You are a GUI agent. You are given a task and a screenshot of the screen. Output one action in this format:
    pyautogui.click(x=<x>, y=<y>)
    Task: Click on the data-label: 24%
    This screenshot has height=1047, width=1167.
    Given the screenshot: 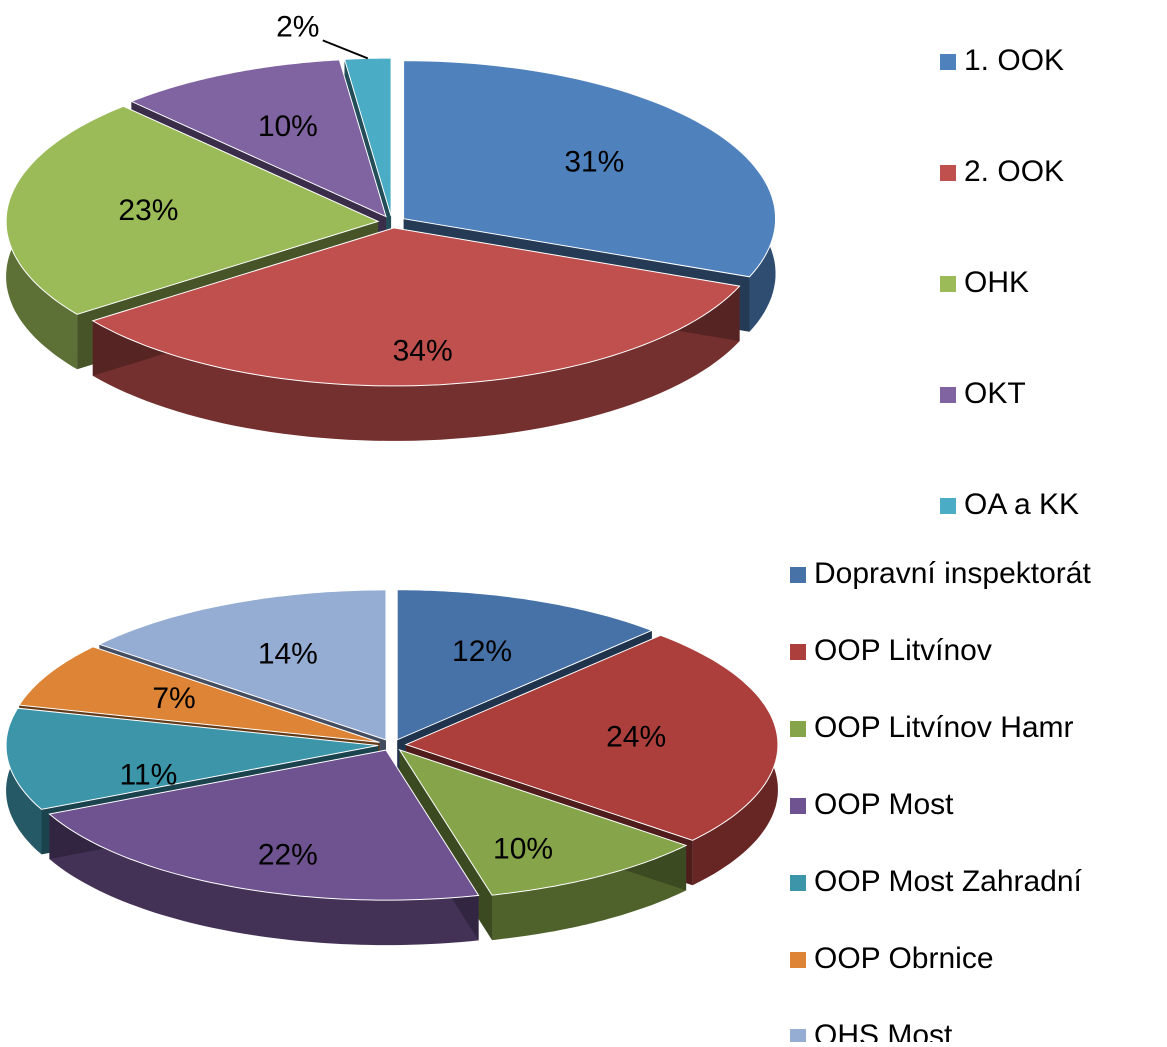 What is the action you would take?
    pyautogui.click(x=636, y=737)
    